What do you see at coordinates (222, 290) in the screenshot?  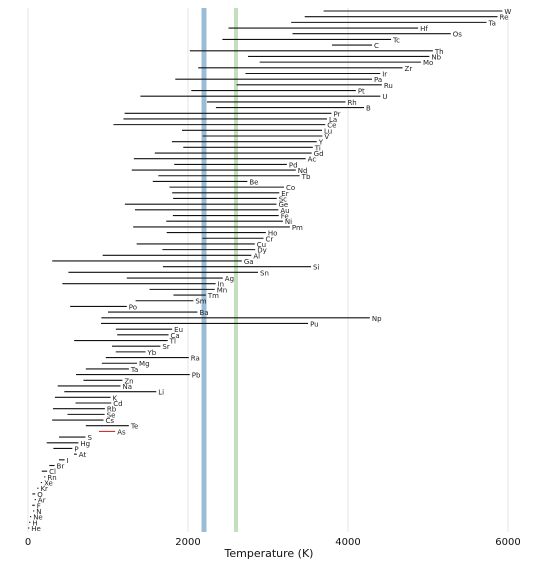 I see `element-label-Mn: Mn` at bounding box center [222, 290].